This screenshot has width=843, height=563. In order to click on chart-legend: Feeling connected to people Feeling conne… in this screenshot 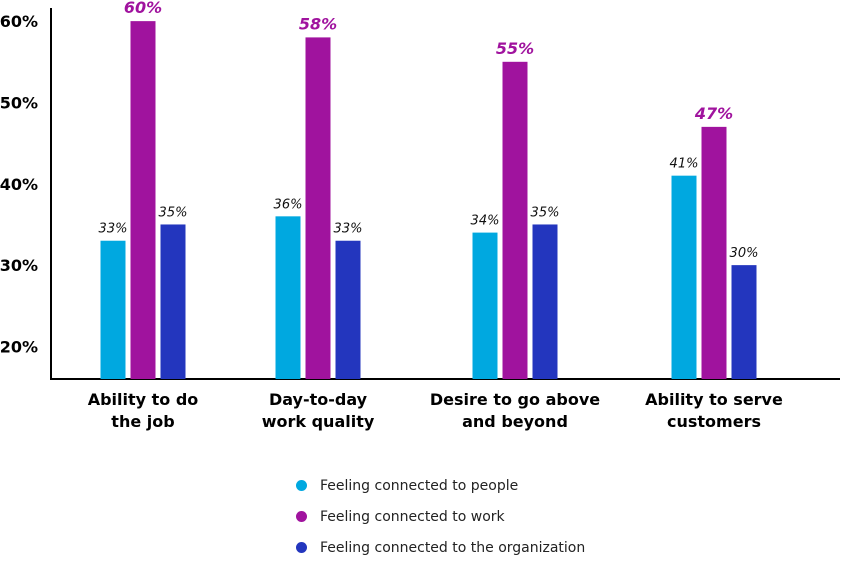, I will do `click(440, 516)`.